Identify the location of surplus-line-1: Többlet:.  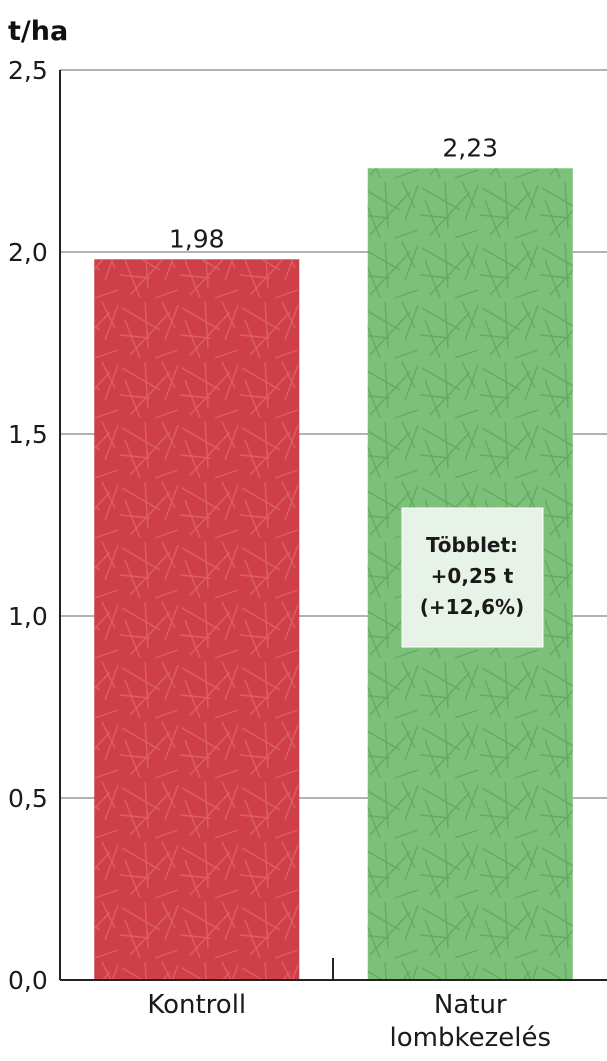
(472, 545).